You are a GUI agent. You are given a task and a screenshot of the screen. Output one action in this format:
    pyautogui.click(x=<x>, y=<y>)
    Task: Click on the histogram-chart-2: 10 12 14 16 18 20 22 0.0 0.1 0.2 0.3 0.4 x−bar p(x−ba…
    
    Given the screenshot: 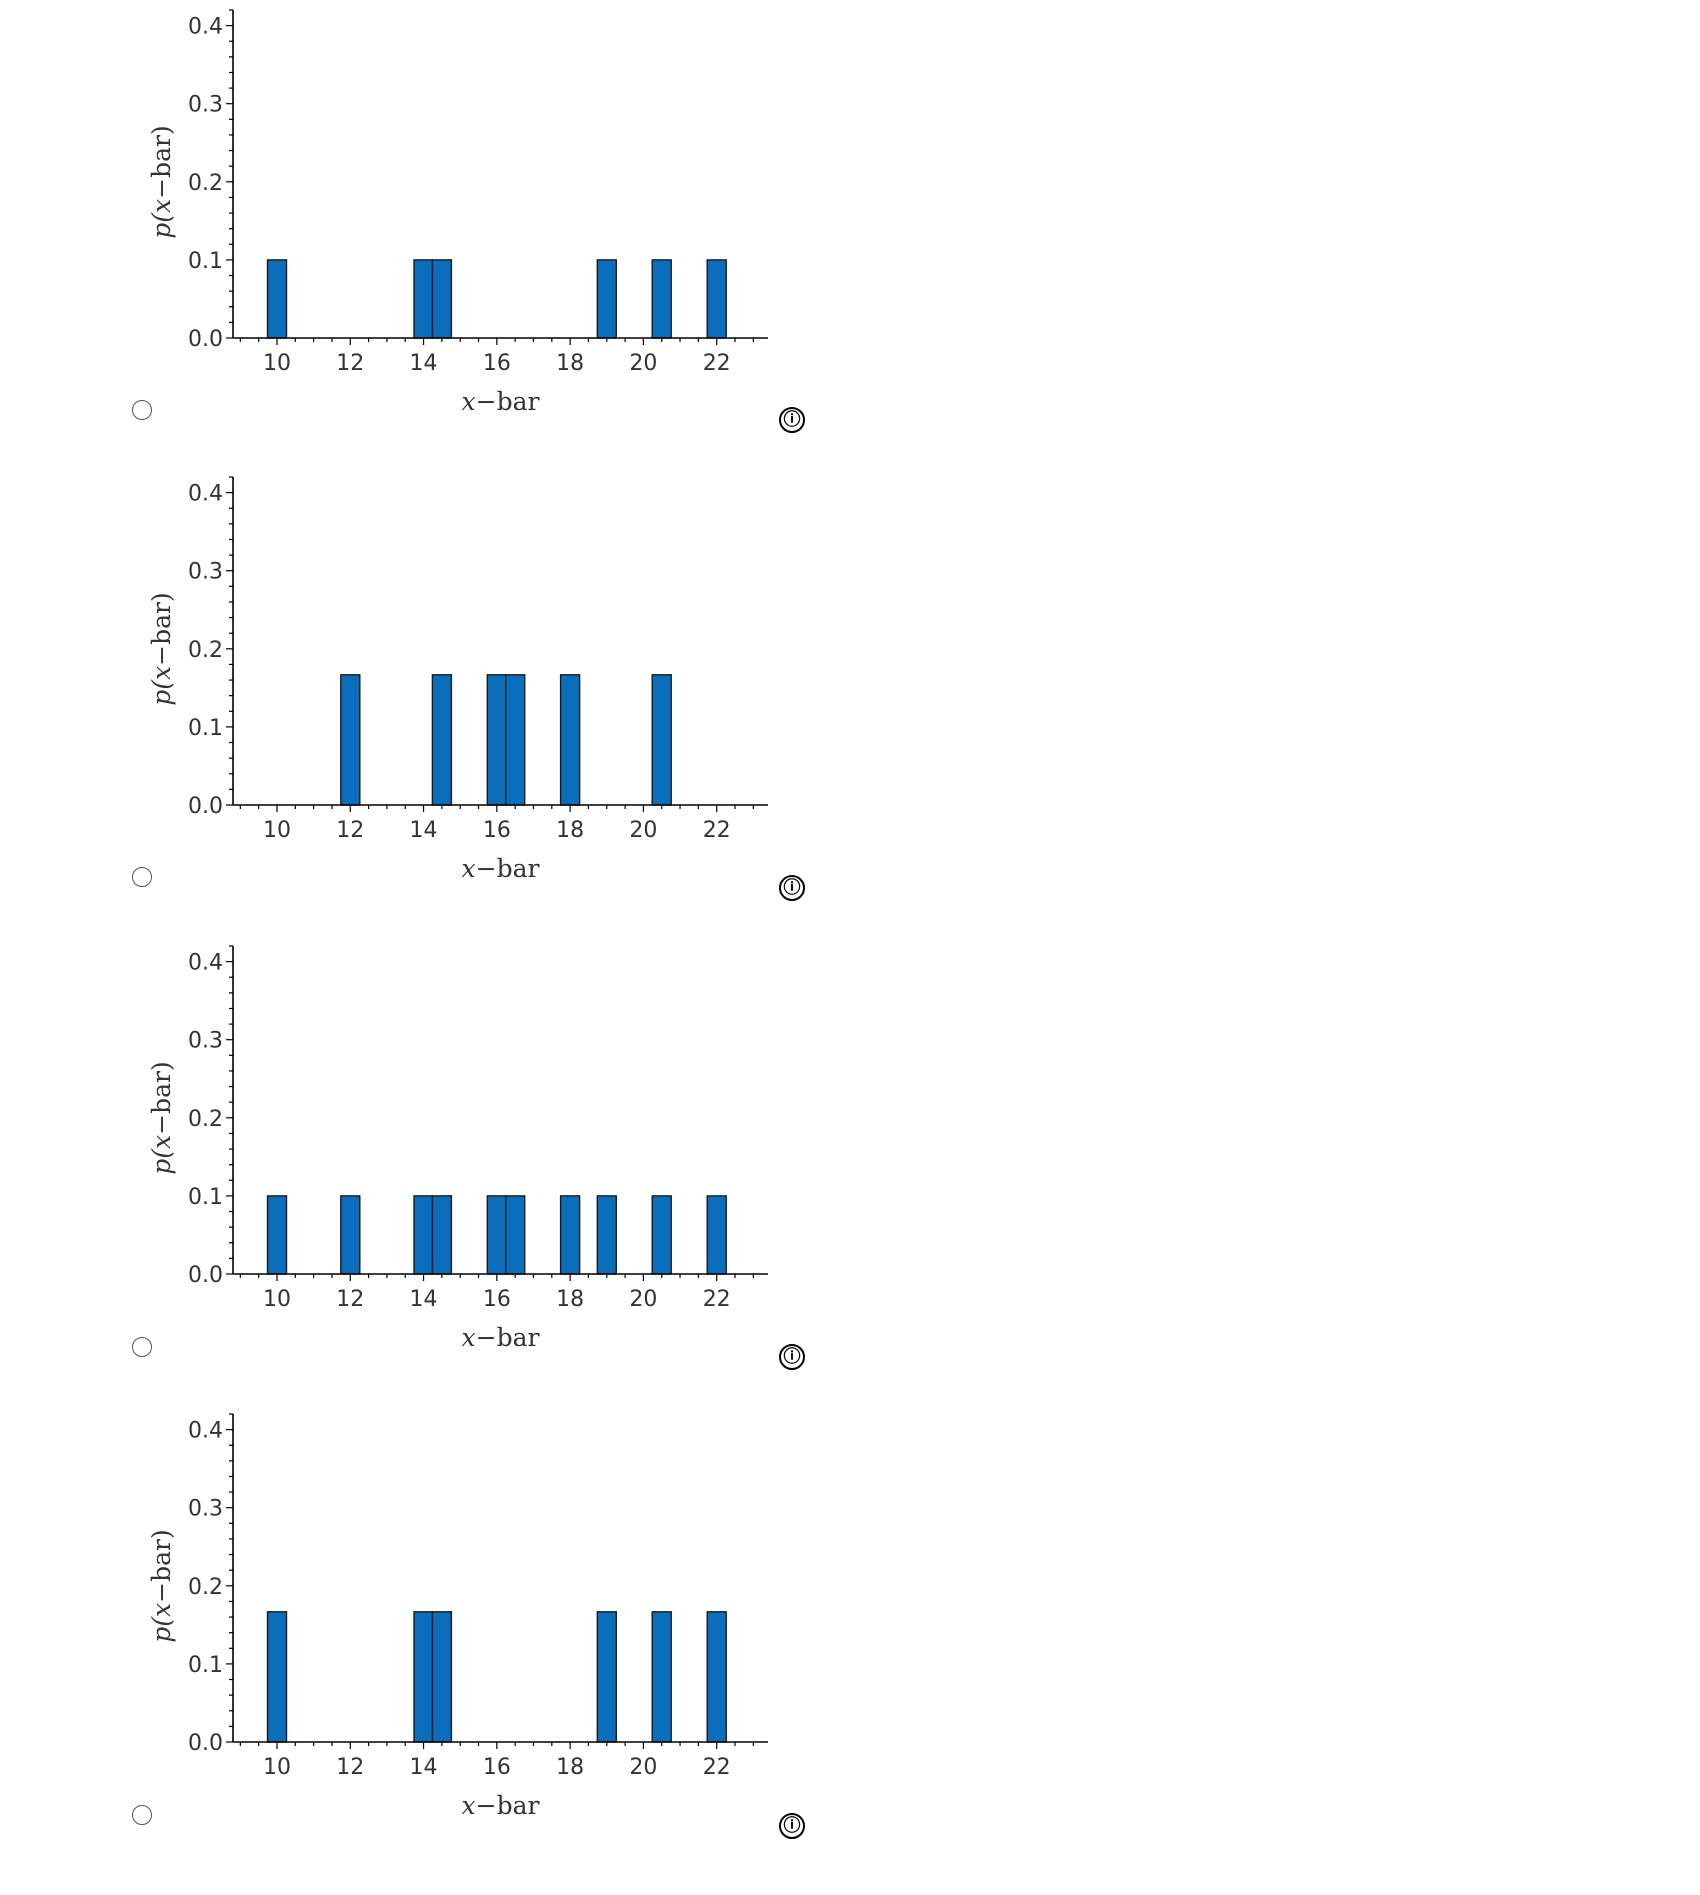 What is the action you would take?
    pyautogui.click(x=457, y=679)
    